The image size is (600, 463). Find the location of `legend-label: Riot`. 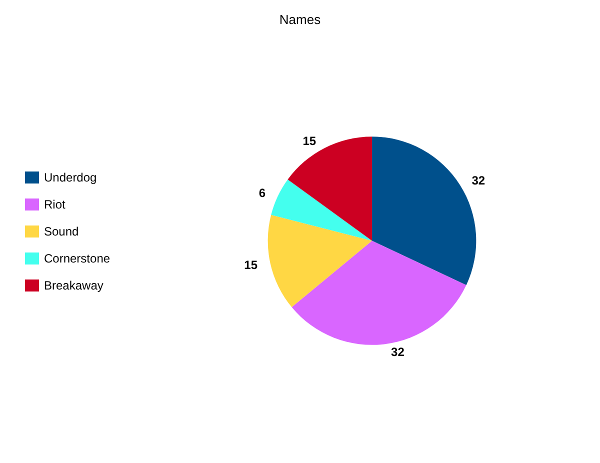

legend-label: Riot is located at coordinates (55, 205).